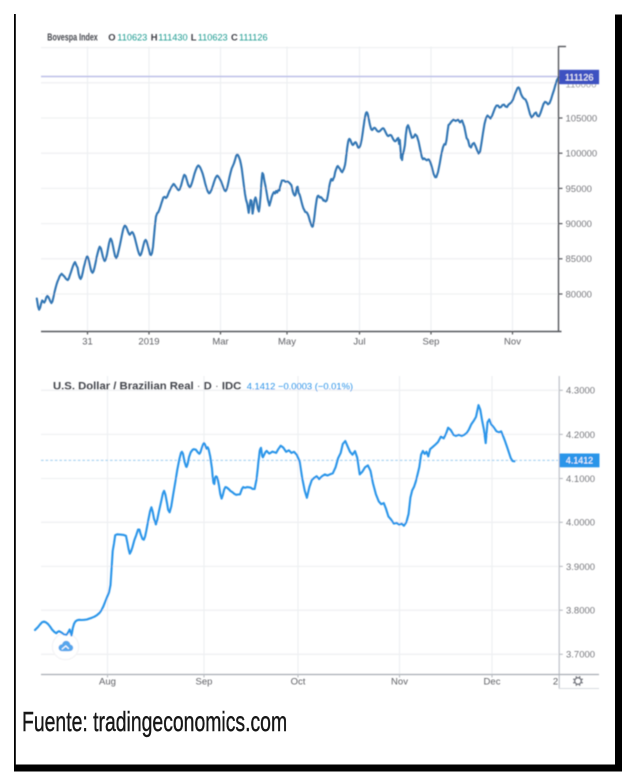  Describe the element at coordinates (579, 294) in the screenshot. I see `svg-text: 80000` at that location.